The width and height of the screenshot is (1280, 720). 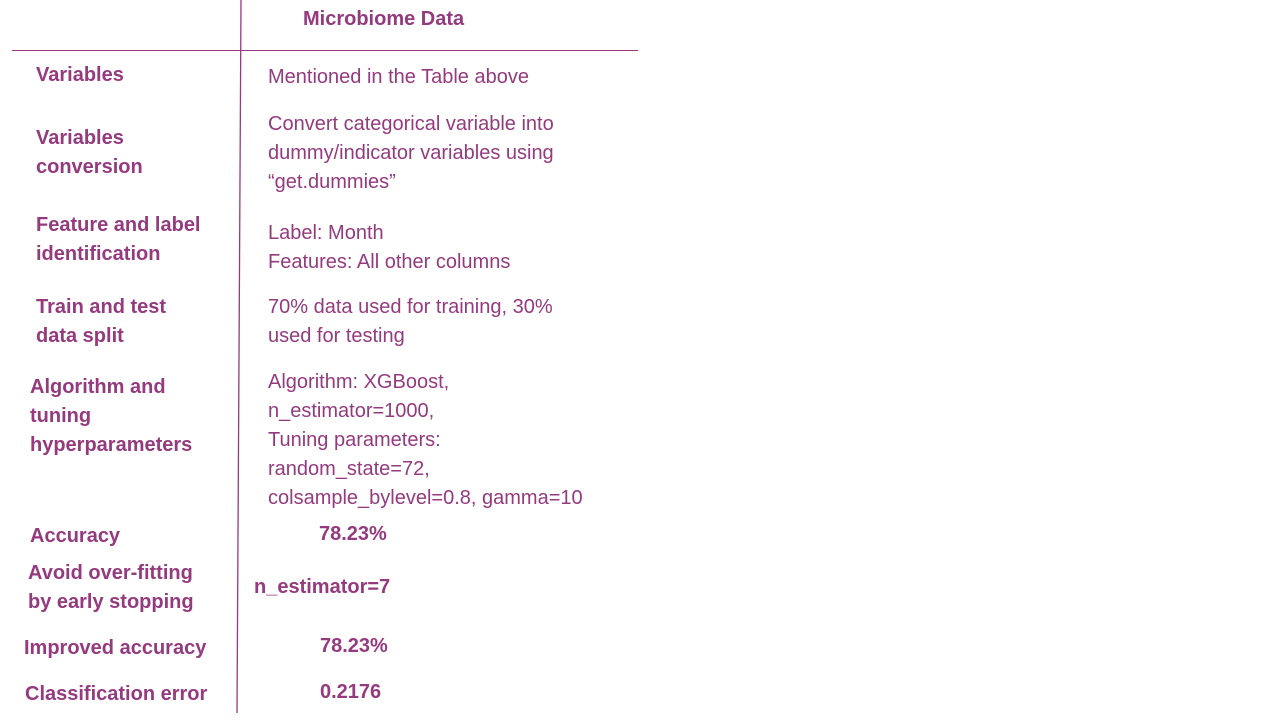 I want to click on row-value-variables: Mentioned in the Table above, so click(x=398, y=77).